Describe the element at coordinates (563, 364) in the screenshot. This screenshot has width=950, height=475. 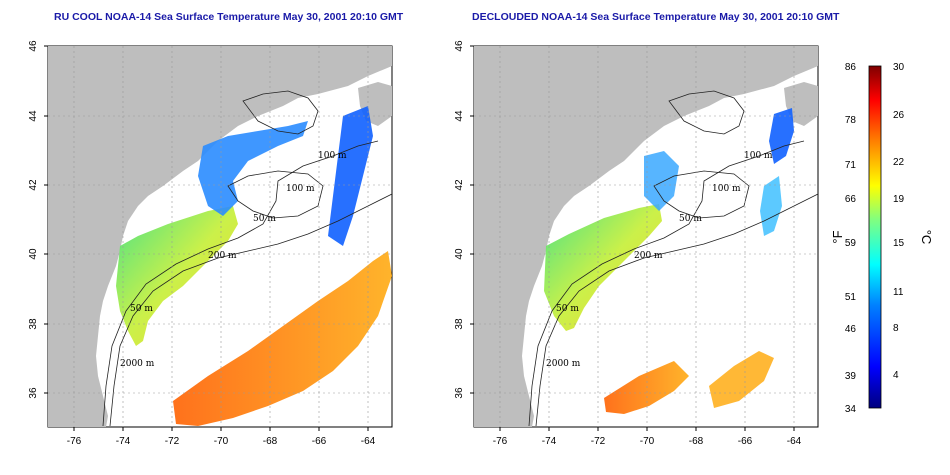
I see `right-contour-label-6: 2000 m` at that location.